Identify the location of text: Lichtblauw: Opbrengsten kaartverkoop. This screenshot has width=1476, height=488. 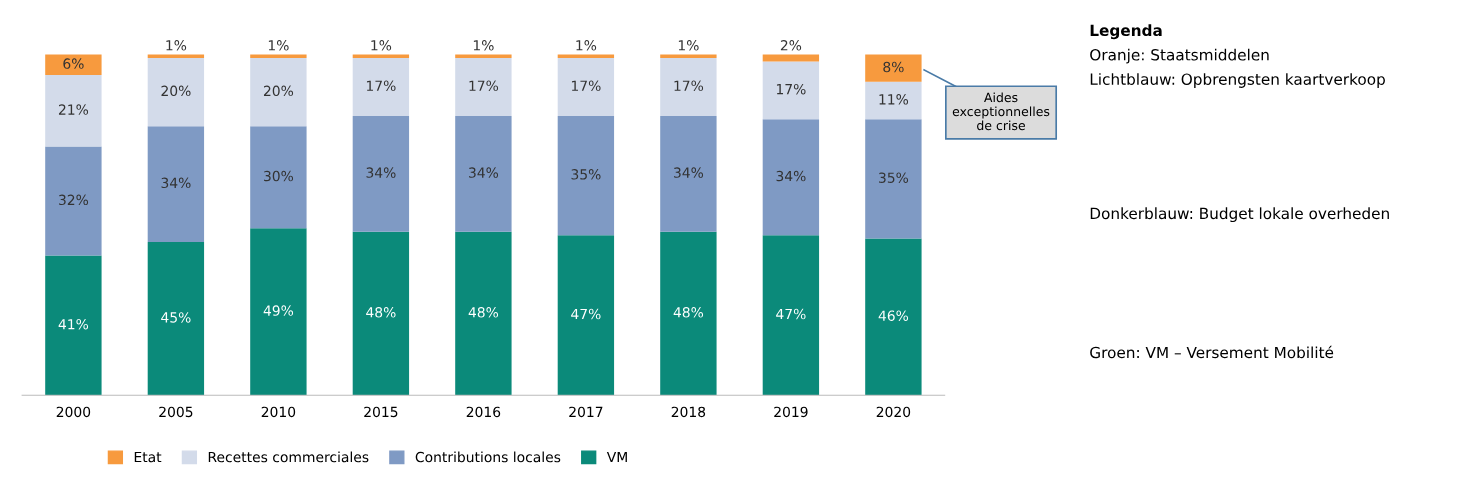
(1237, 80).